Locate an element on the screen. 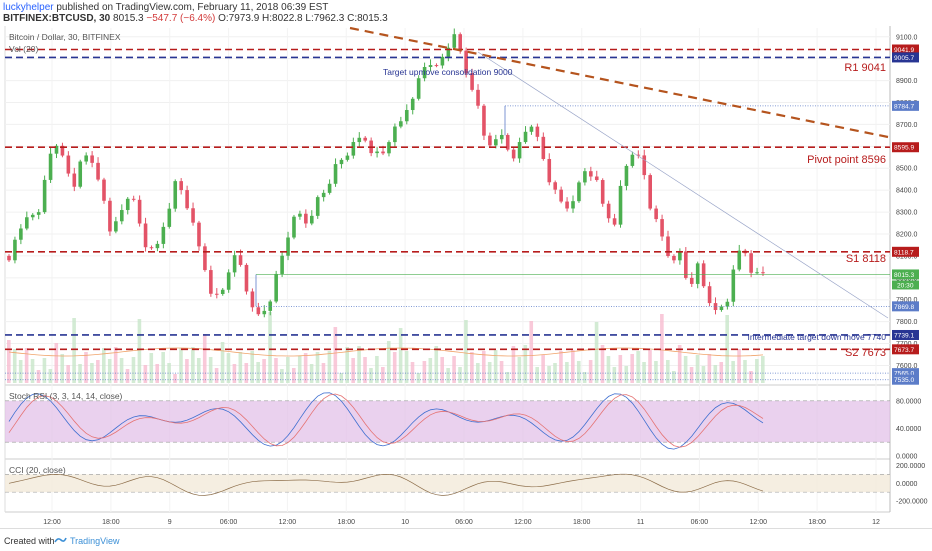 This screenshot has width=932, height=551. level-price-label: 7673.7 is located at coordinates (904, 350).